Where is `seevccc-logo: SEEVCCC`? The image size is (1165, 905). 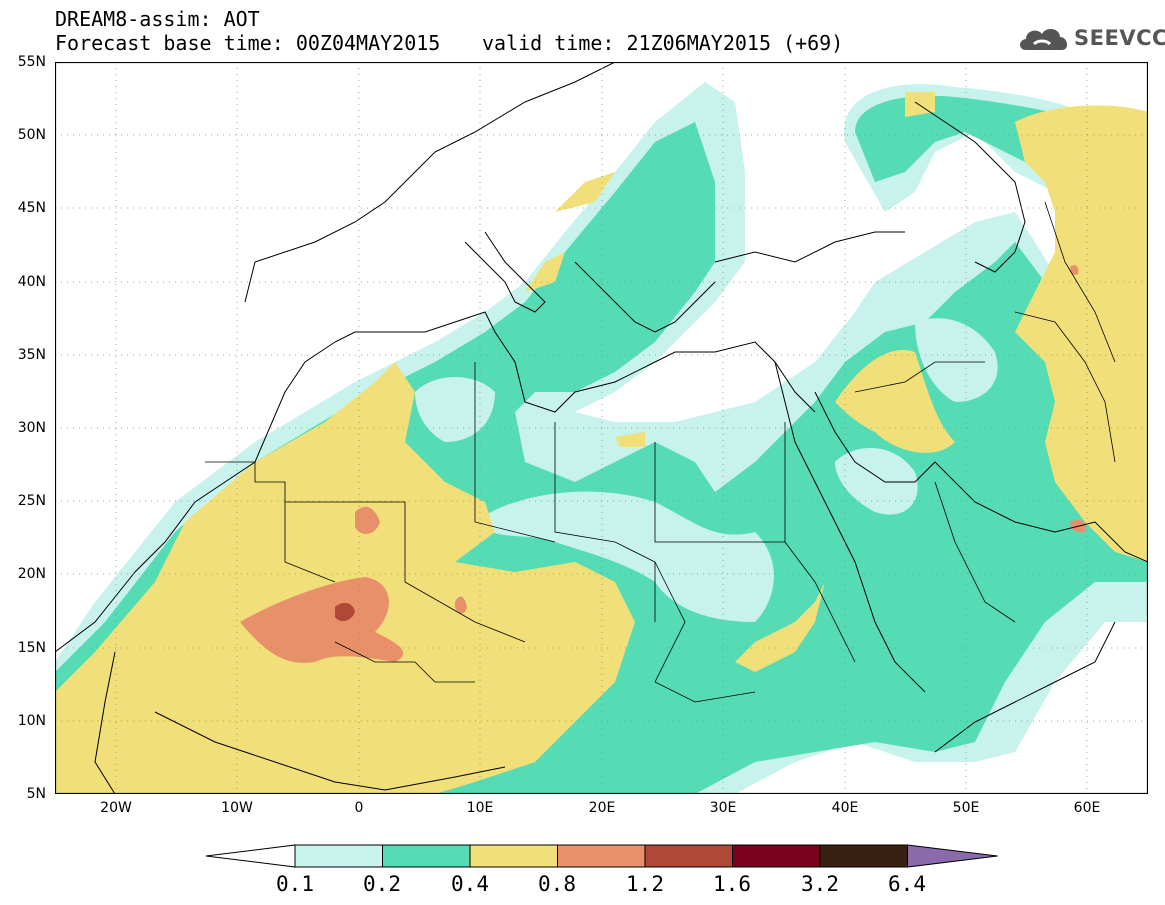 seevccc-logo: SEEVCCC is located at coordinates (1090, 40).